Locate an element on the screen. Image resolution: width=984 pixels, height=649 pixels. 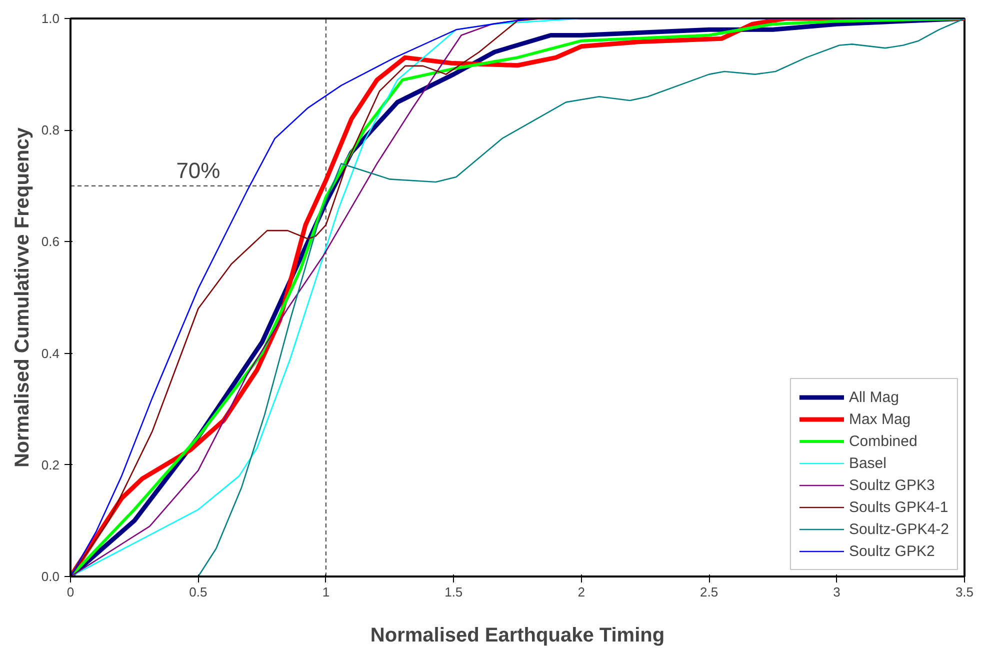
legend-label: Soultz-GPK4-2 is located at coordinates (898, 529).